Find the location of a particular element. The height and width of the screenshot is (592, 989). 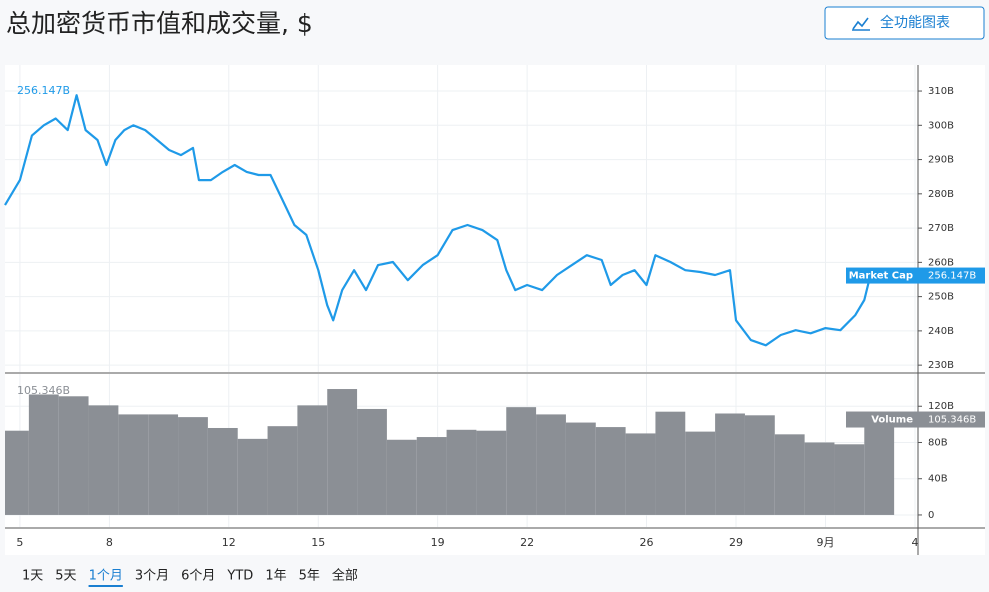

x-tick-label: 26 is located at coordinates (646, 542).